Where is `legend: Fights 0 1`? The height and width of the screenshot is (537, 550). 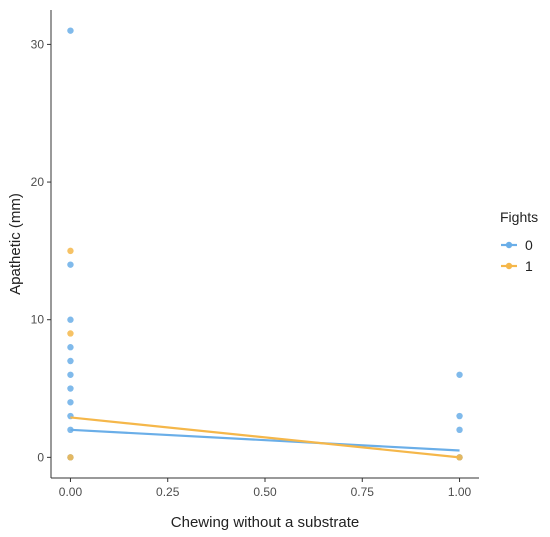 legend: Fights 0 1 is located at coordinates (519, 241).